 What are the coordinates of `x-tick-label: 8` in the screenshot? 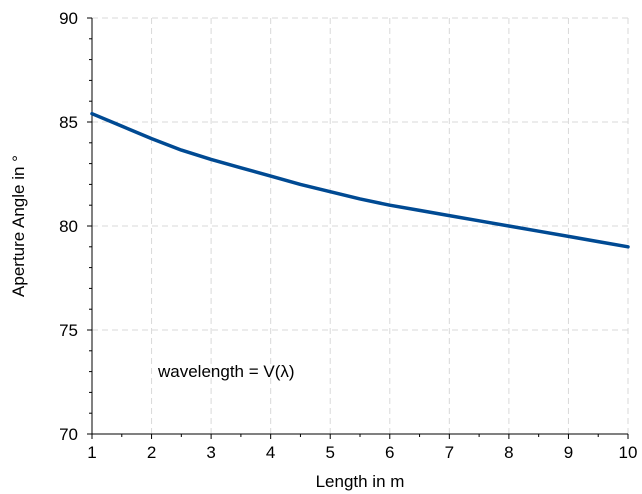 It's located at (508, 452).